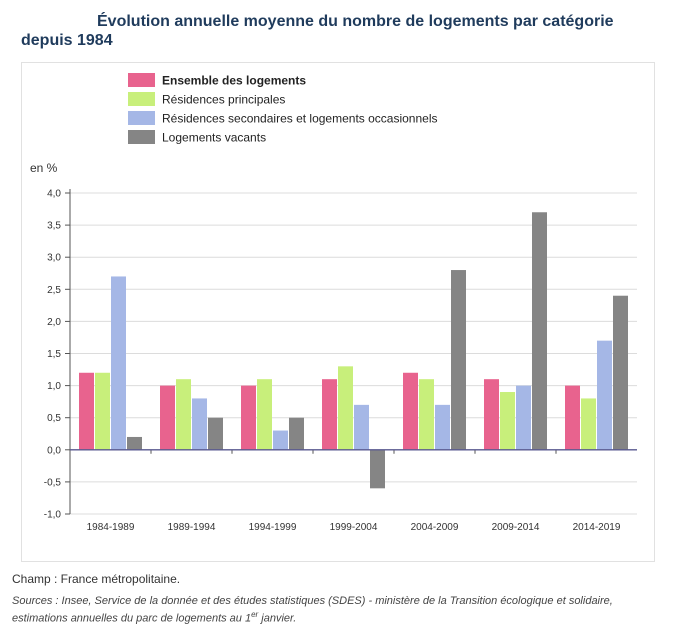  Describe the element at coordinates (54, 290) in the screenshot. I see `y-tick-label: 2,5` at that location.